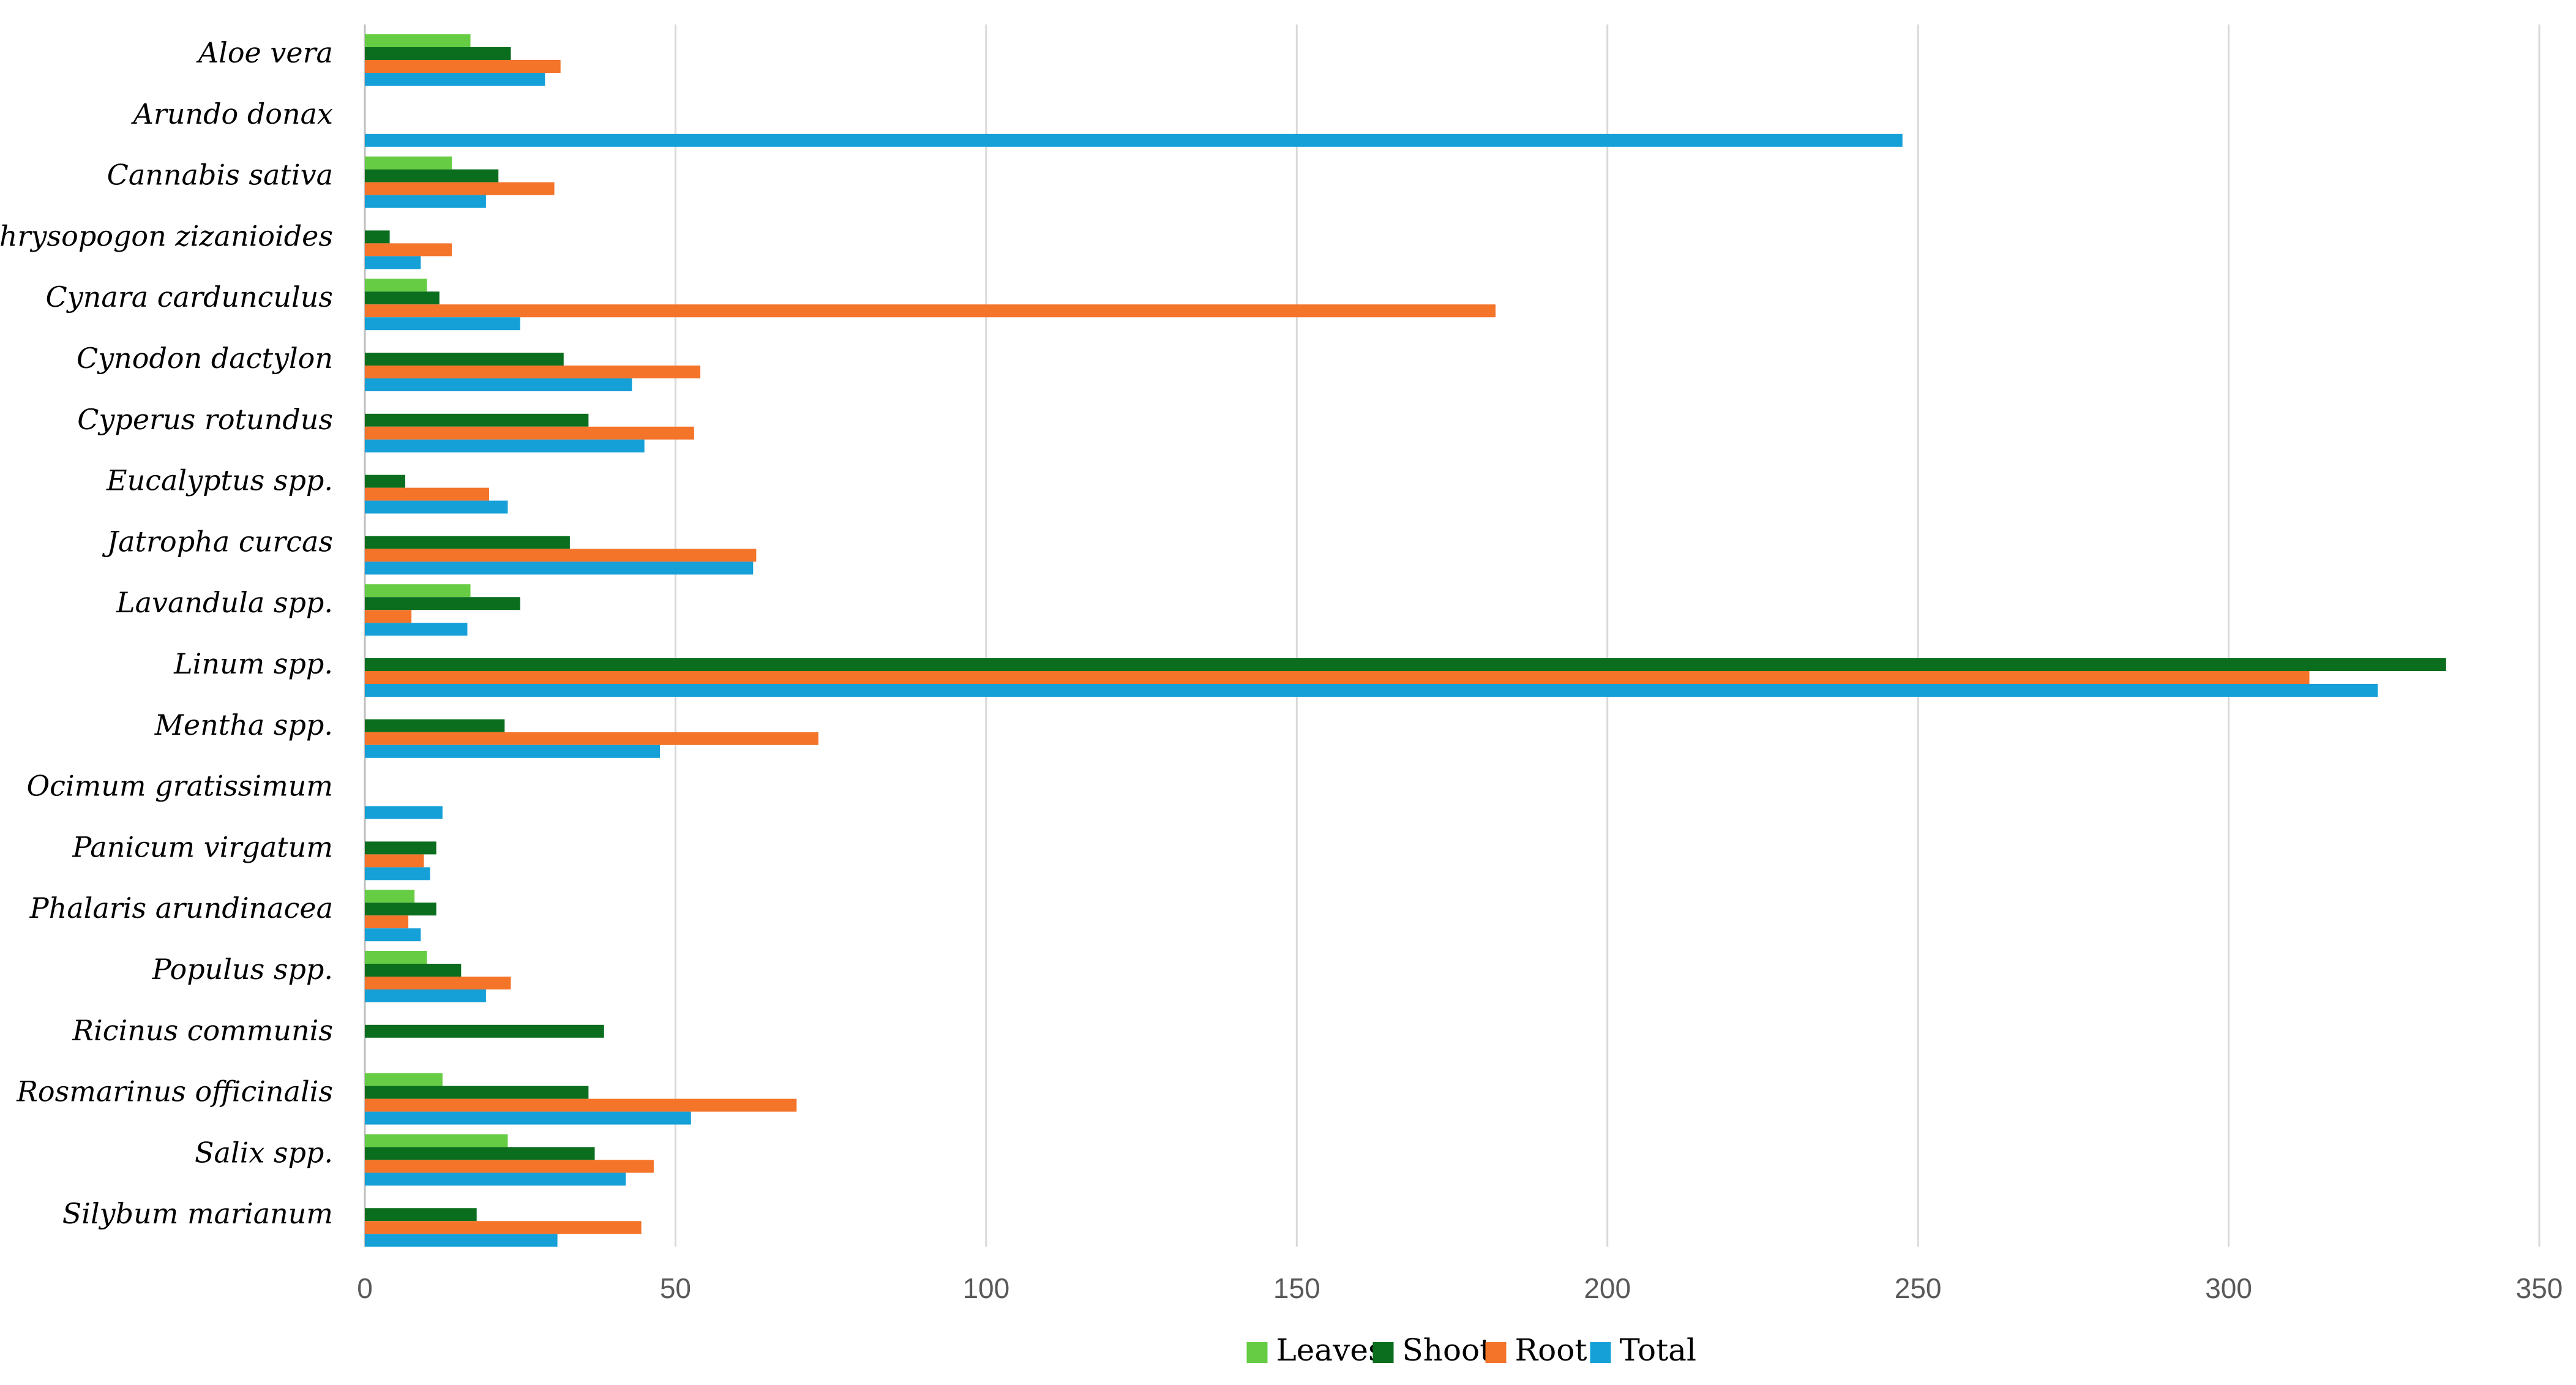  What do you see at coordinates (1460, 1288) in the screenshot?
I see `x-axis-tick-labels: 0 50 100 150 200 250 300 350` at bounding box center [1460, 1288].